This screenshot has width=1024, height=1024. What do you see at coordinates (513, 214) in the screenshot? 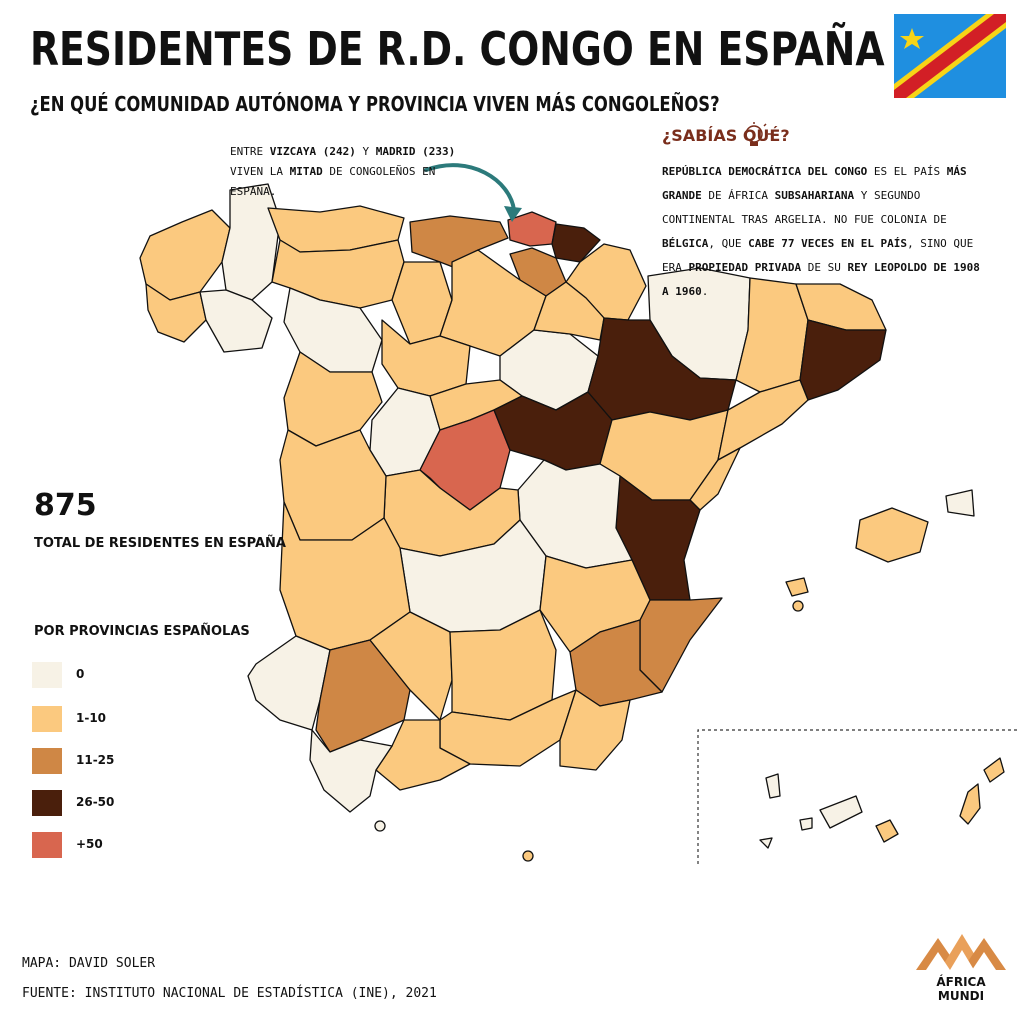
I see `arrow-head-icon` at bounding box center [513, 214].